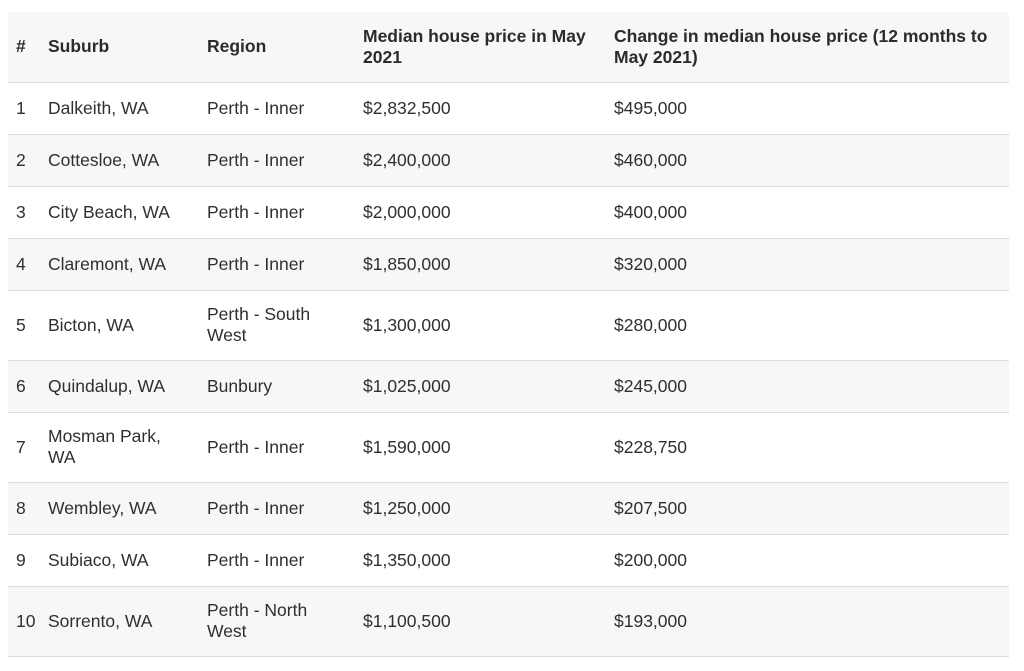 This screenshot has width=1024, height=671. I want to click on cell-suburb: Wembley, WA, so click(119, 508).